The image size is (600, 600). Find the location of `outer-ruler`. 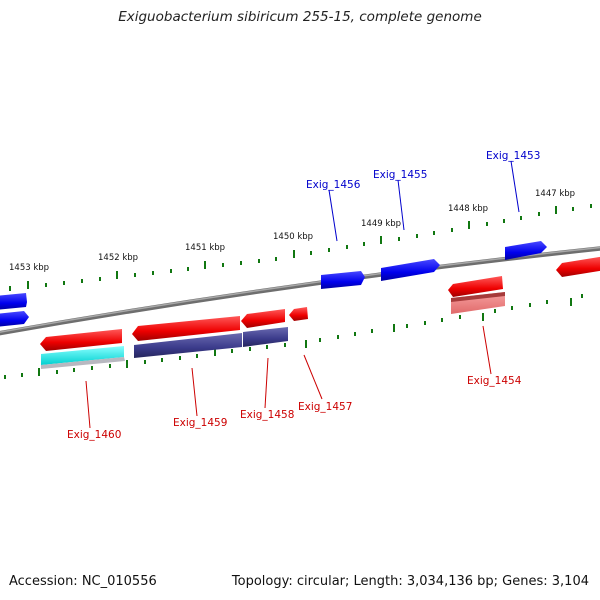

outer-ruler is located at coordinates (300, 247).